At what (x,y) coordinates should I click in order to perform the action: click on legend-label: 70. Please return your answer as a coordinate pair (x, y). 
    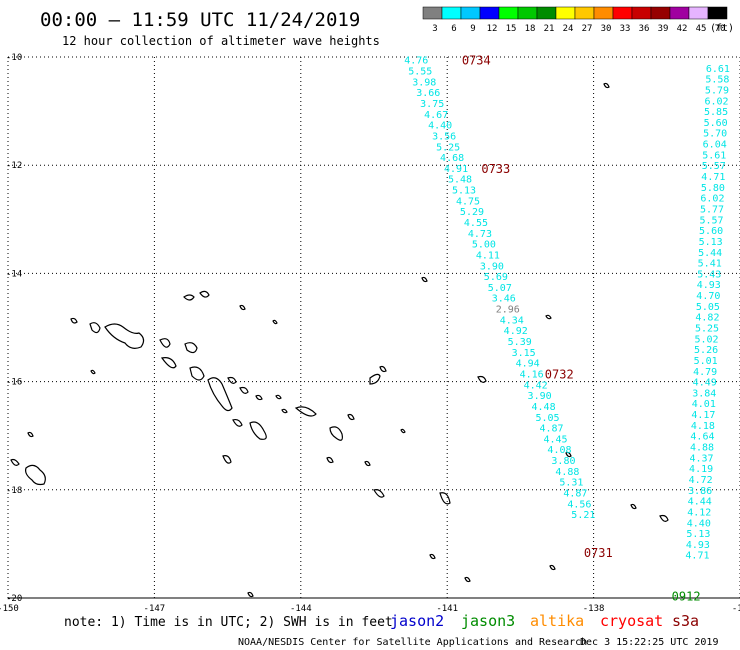
    Looking at the image, I should click on (720, 29).